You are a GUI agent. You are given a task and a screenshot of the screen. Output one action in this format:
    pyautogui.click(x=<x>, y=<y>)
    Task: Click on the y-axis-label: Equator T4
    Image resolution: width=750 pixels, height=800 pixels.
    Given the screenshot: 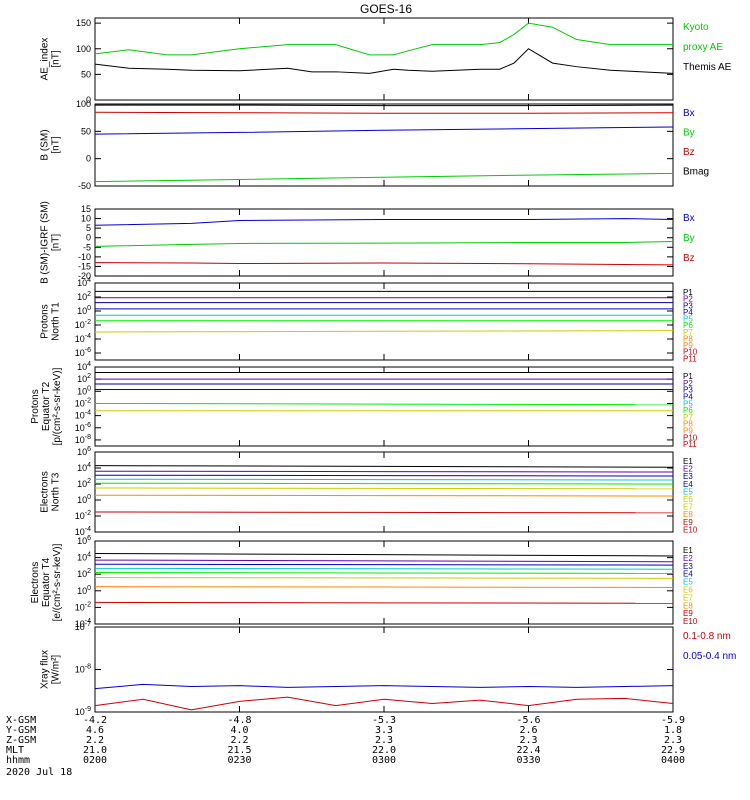 What is the action you would take?
    pyautogui.click(x=46, y=582)
    